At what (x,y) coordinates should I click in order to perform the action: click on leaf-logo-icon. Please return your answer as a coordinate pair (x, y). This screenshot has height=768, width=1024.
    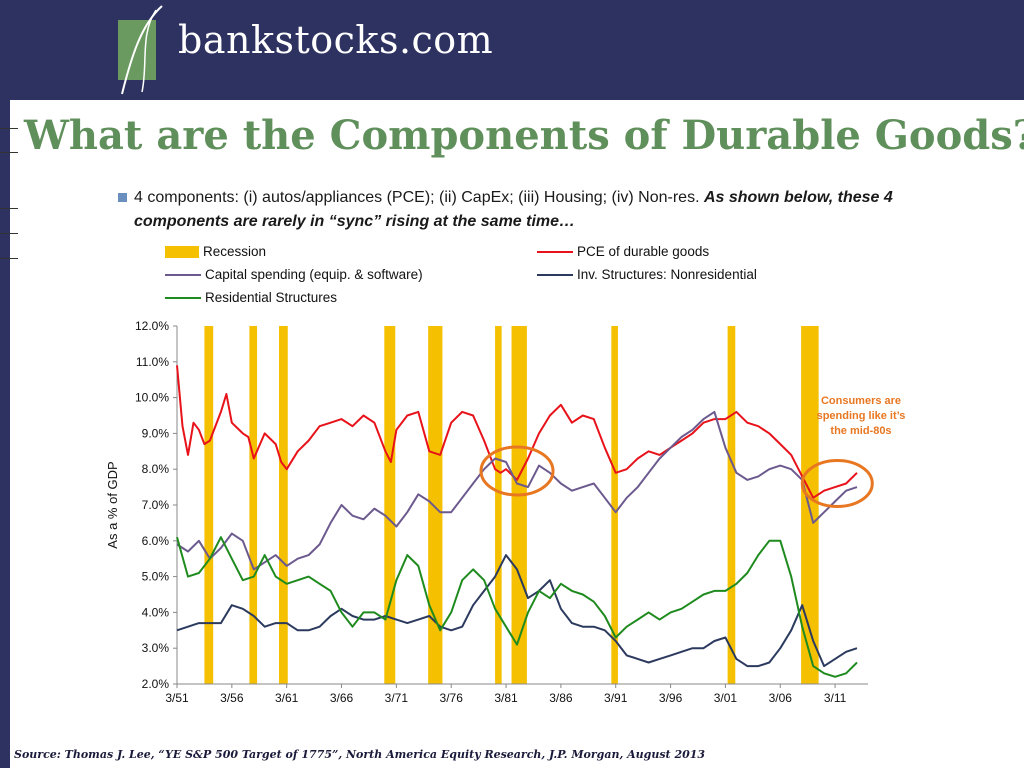
    Looking at the image, I should click on (140, 50).